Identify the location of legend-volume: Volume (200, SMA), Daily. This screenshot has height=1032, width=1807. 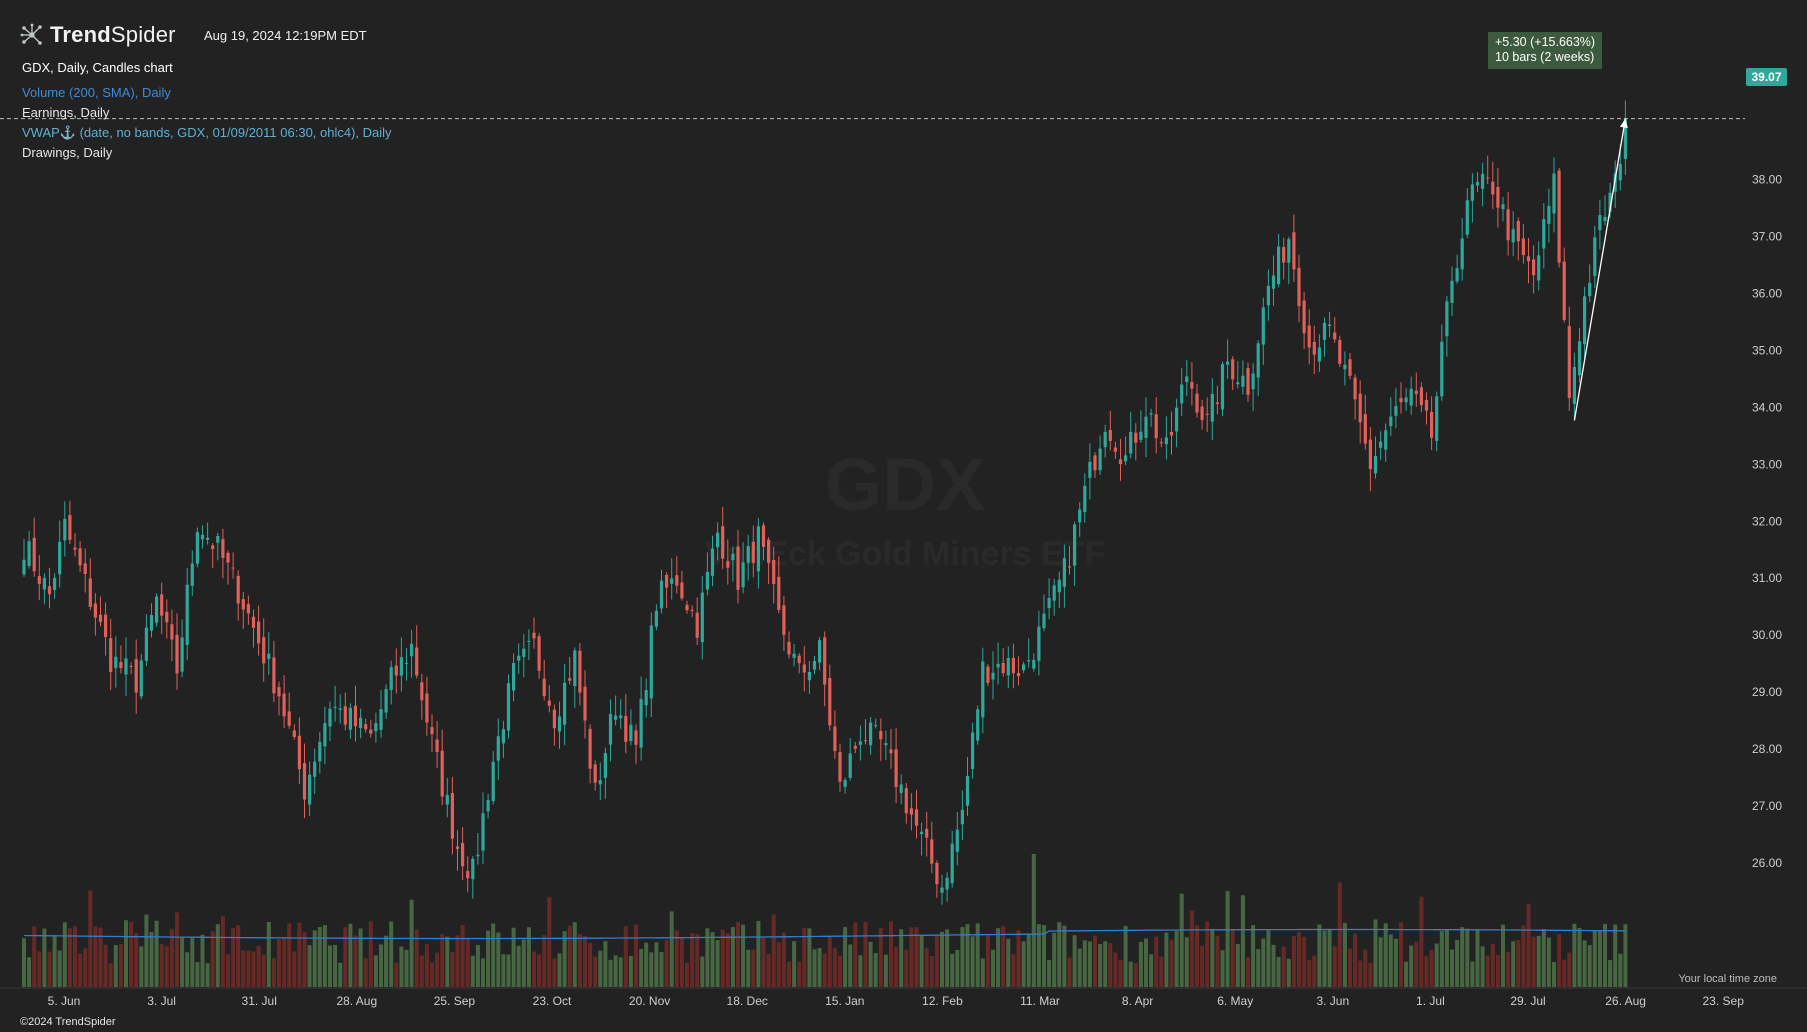
(96, 92).